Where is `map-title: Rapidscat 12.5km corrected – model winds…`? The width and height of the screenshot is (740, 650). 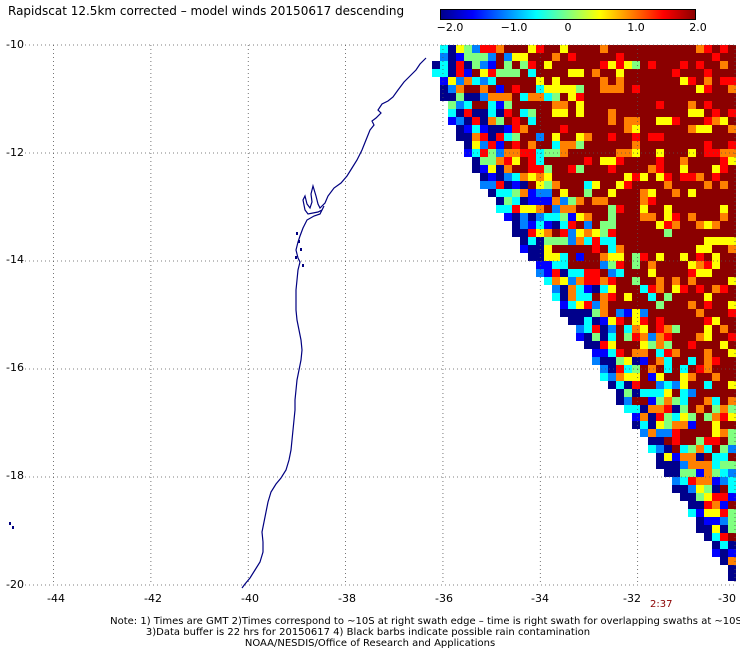 map-title: Rapidscat 12.5km corrected – model winds… is located at coordinates (206, 11).